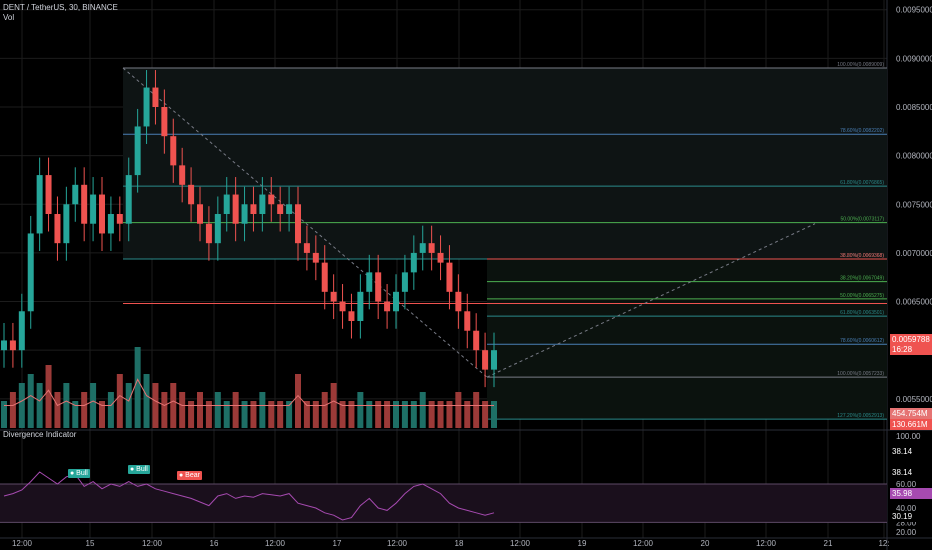  What do you see at coordinates (249, 392) in the screenshot?
I see `volume-ma-line` at bounding box center [249, 392].